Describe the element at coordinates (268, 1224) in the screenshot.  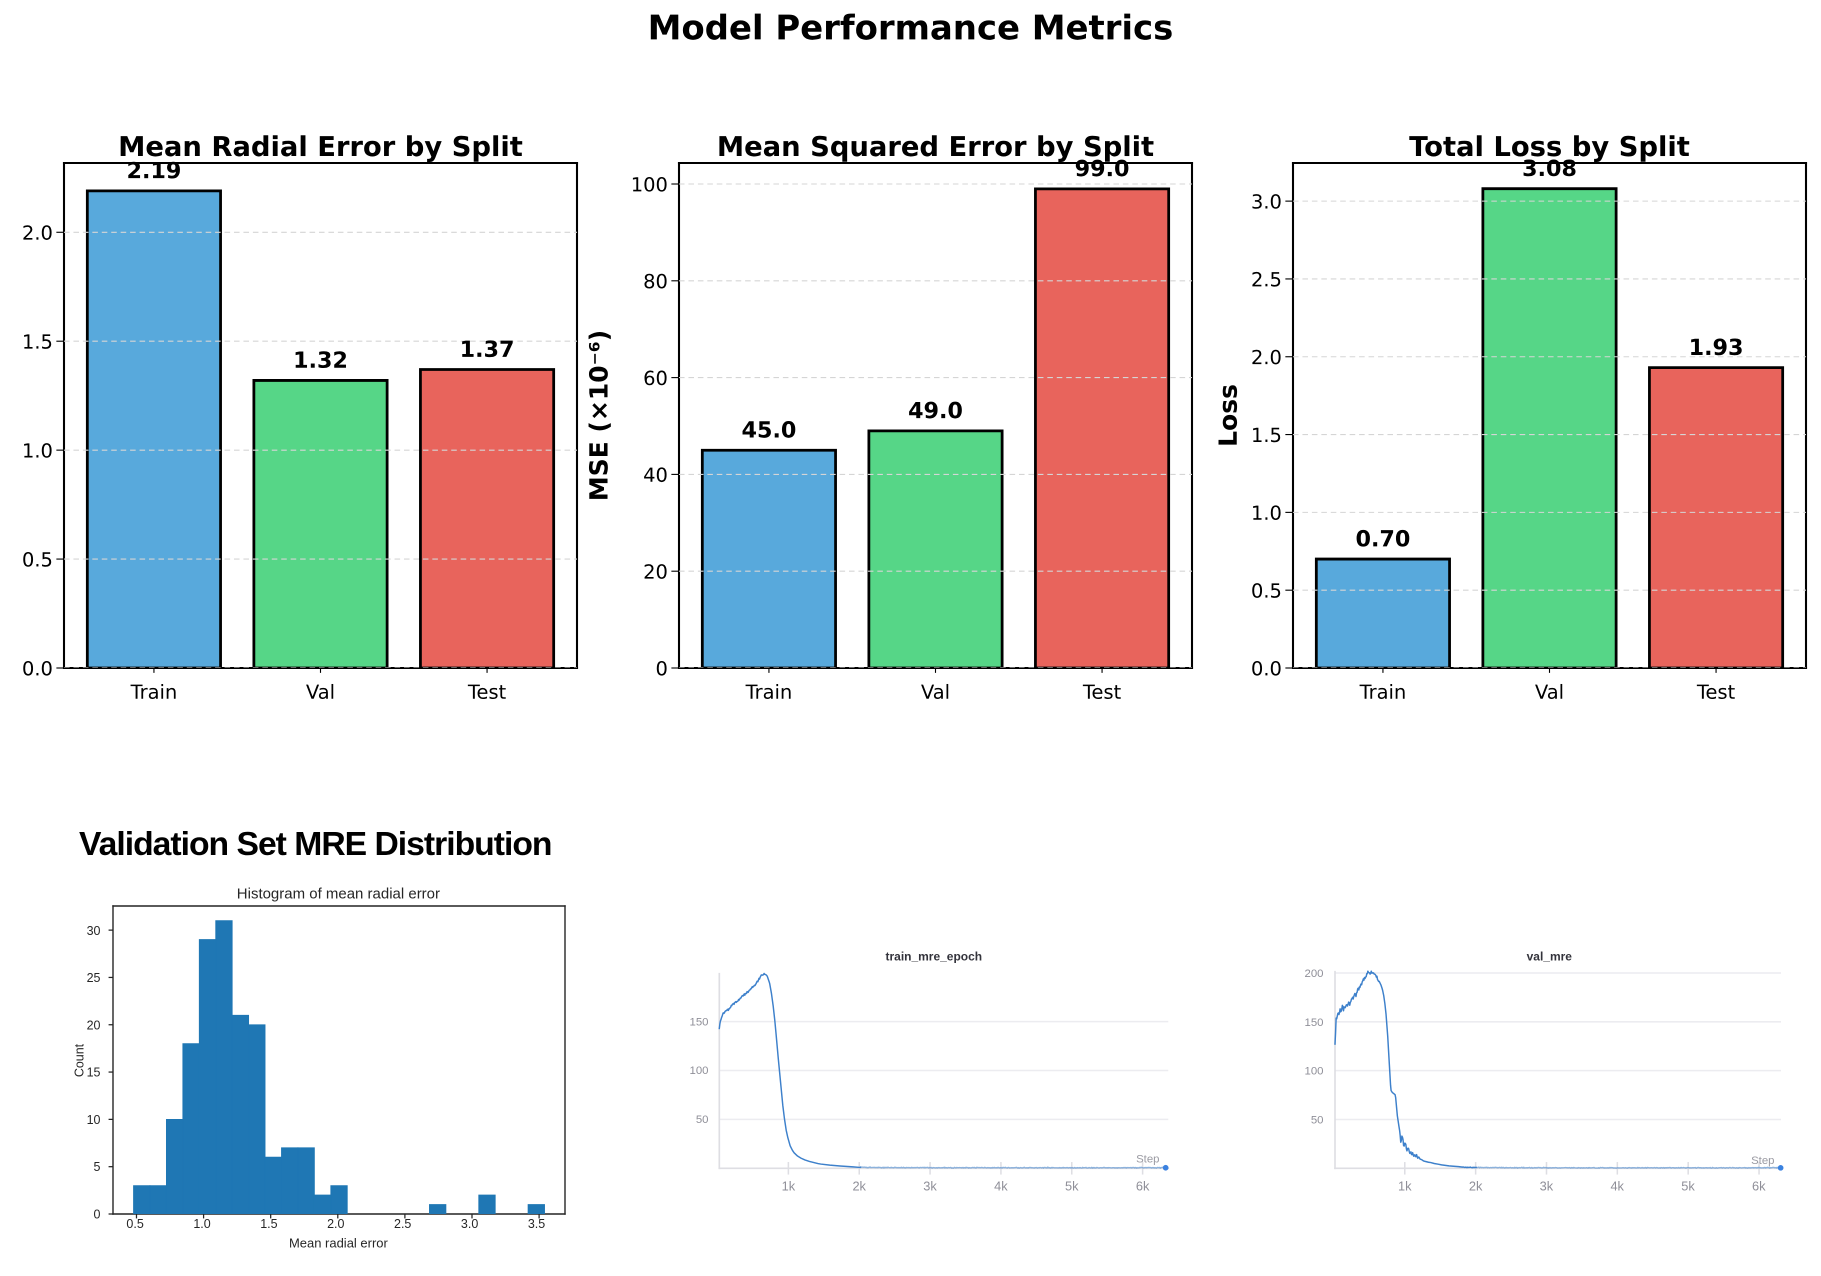
I see `svg-text: 1.5` at that location.